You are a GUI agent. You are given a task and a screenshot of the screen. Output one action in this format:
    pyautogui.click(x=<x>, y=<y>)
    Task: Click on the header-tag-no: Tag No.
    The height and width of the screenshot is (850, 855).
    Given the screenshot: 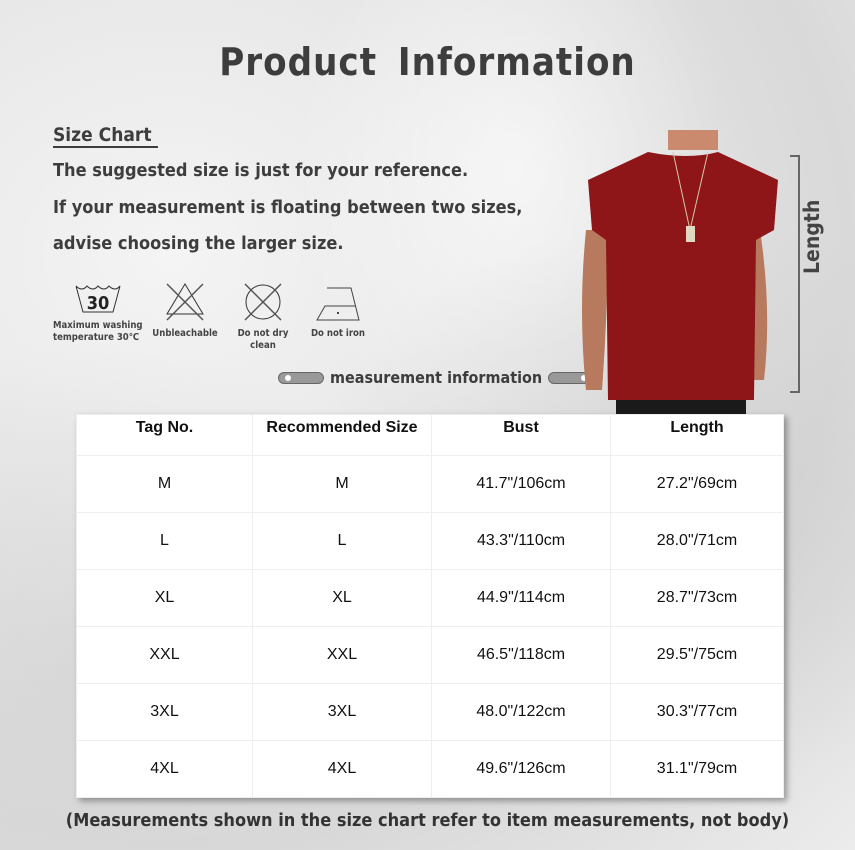 What is the action you would take?
    pyautogui.click(x=164, y=435)
    